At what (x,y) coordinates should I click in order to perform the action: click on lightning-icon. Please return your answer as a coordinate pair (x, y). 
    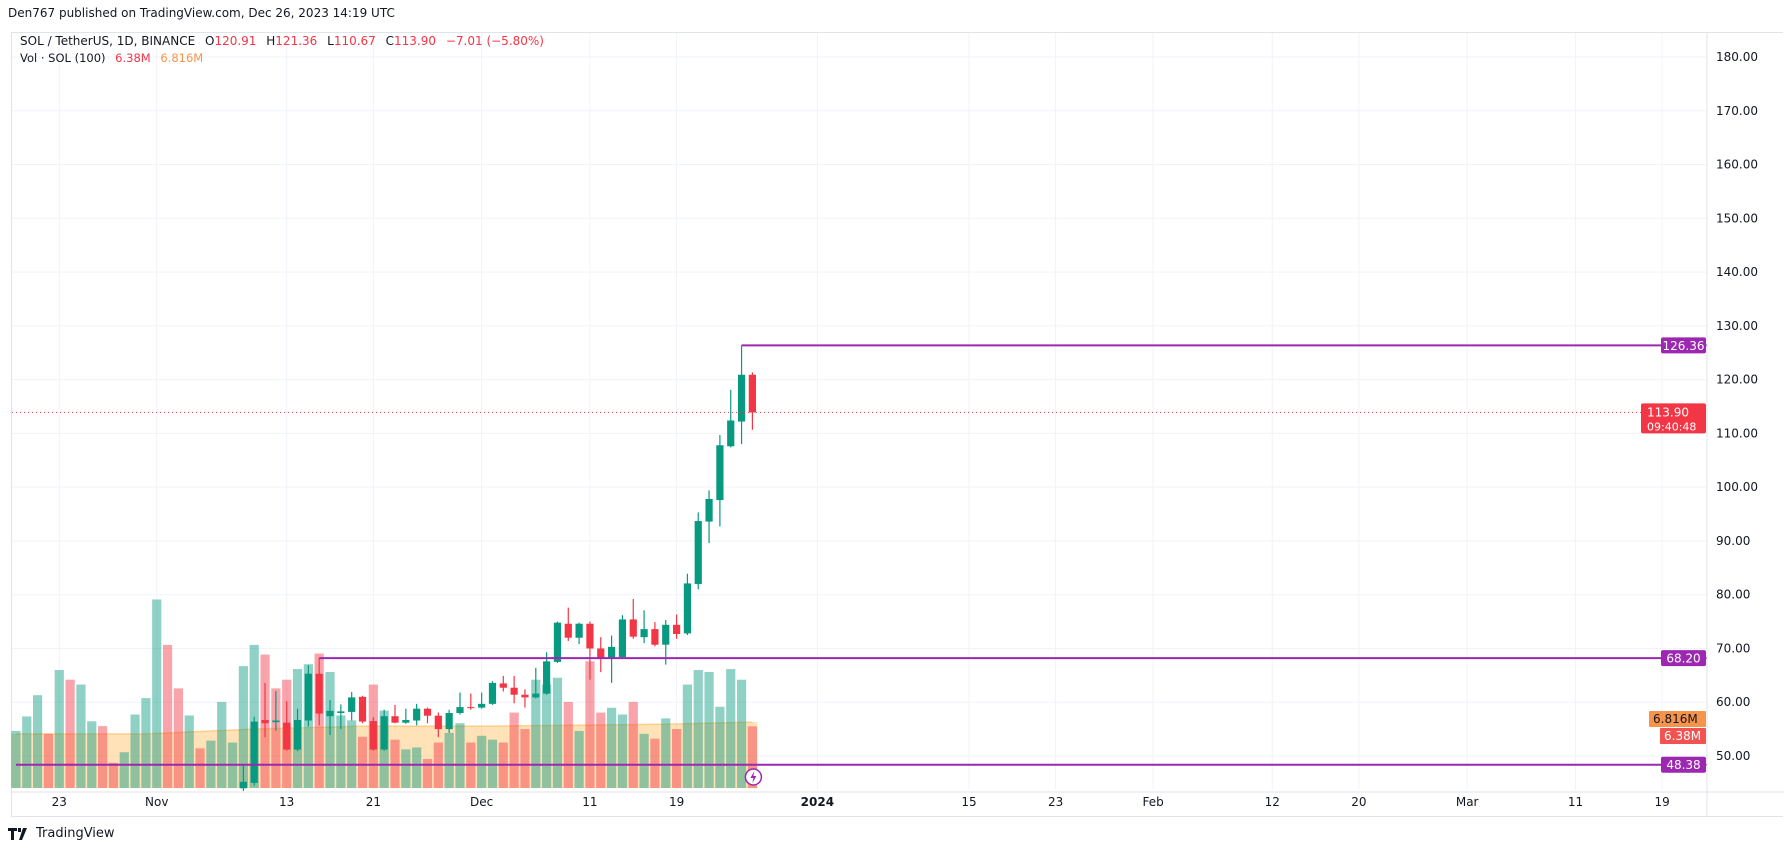
    Looking at the image, I should click on (753, 777).